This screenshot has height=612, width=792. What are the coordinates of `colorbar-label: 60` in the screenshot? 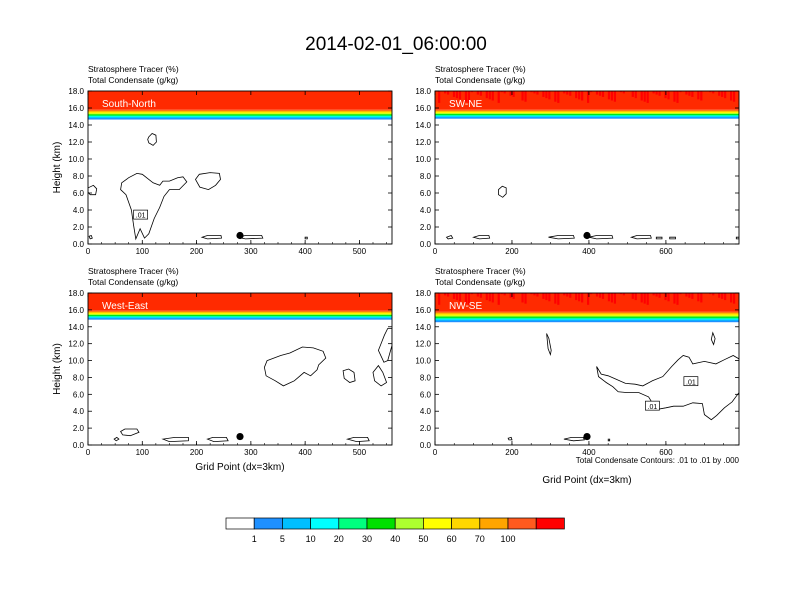 It's located at (452, 539).